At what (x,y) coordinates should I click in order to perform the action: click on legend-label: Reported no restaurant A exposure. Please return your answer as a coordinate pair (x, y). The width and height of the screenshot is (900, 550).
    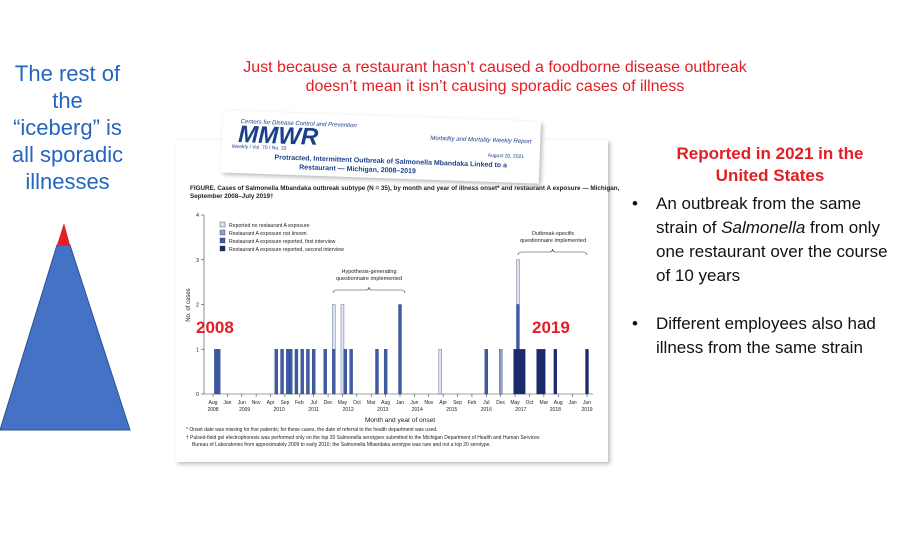
    Looking at the image, I should click on (269, 226).